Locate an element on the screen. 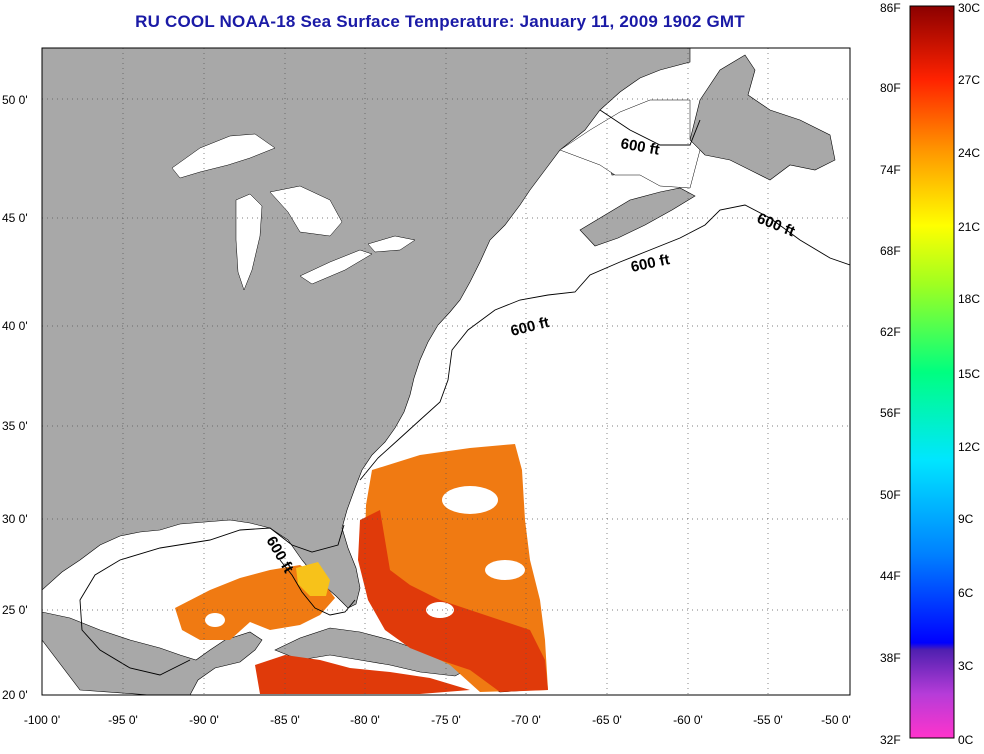 This screenshot has width=984, height=754. lat-tick-label: 25 0' is located at coordinates (15, 610).